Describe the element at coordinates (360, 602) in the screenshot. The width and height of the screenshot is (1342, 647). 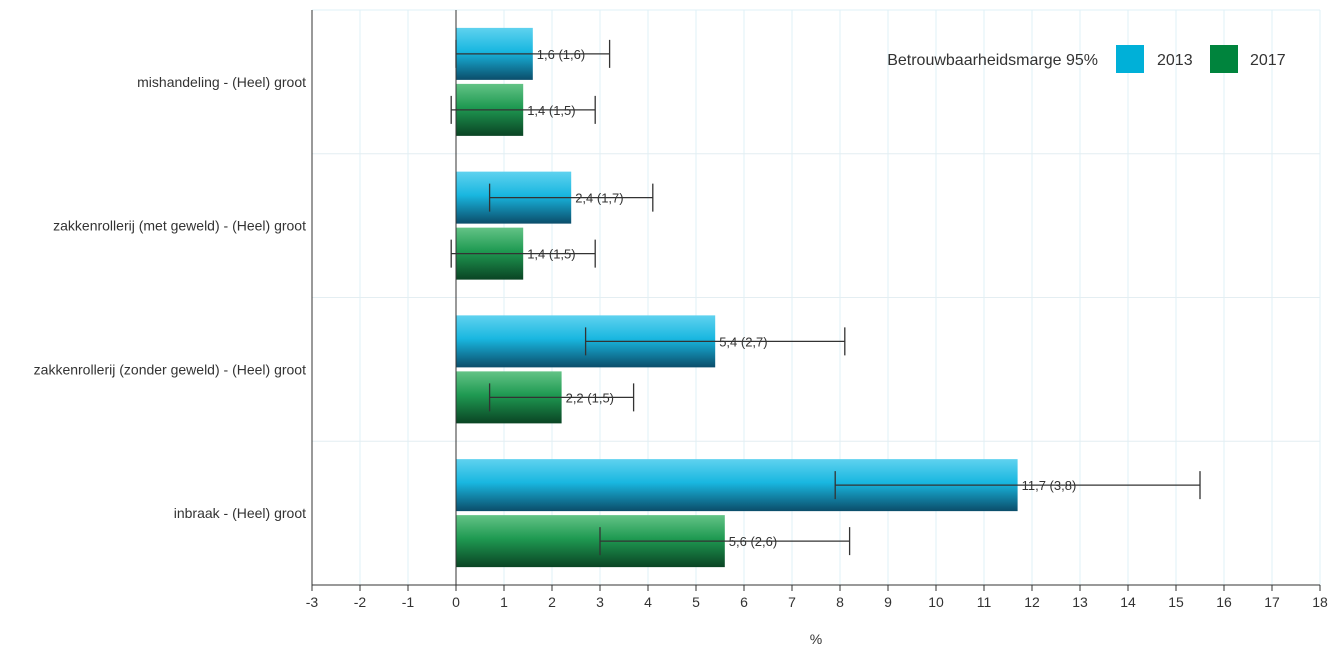
I see `x-tick-label: -2` at that location.